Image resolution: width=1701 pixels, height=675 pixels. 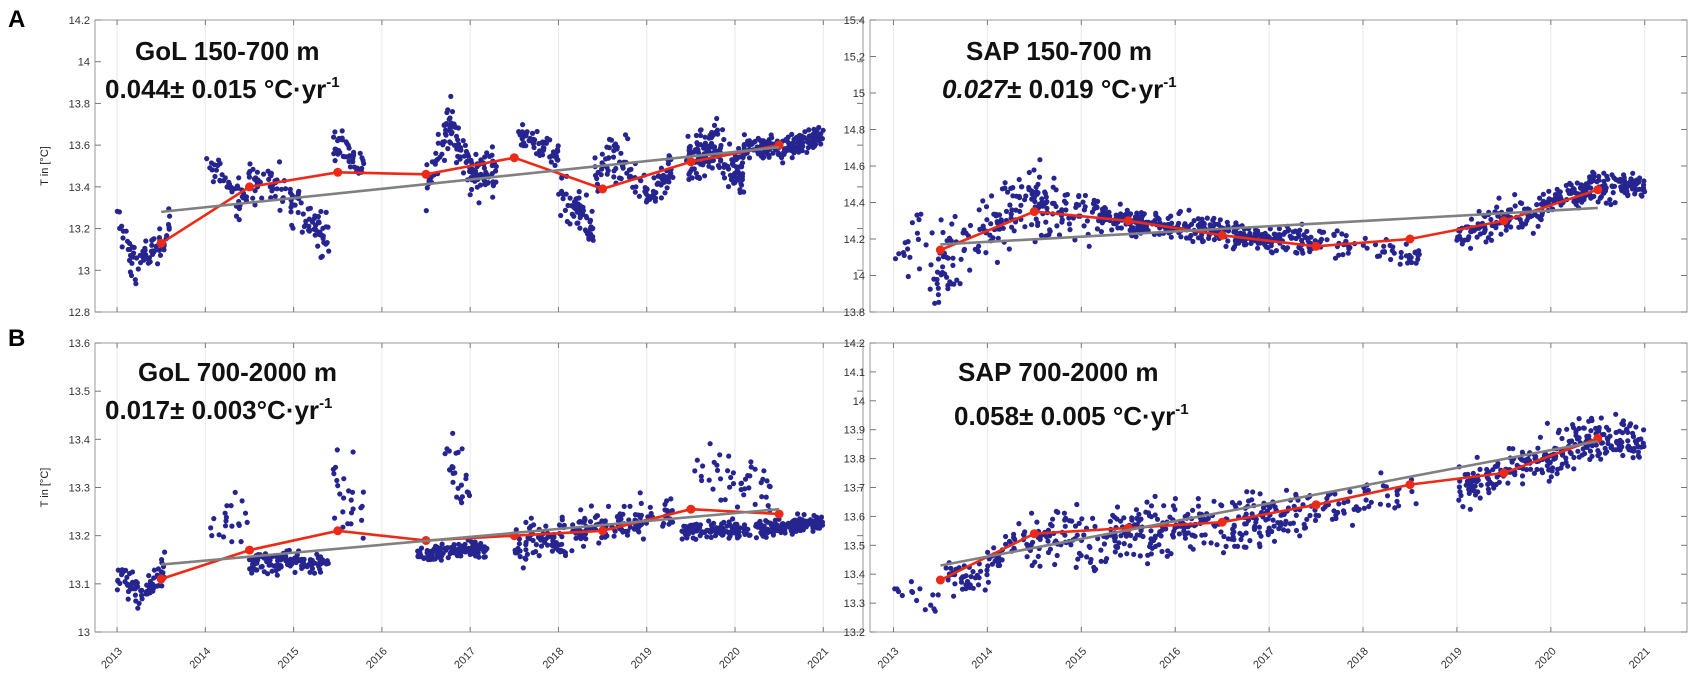 I want to click on y-tick-label: 14, so click(x=859, y=277).